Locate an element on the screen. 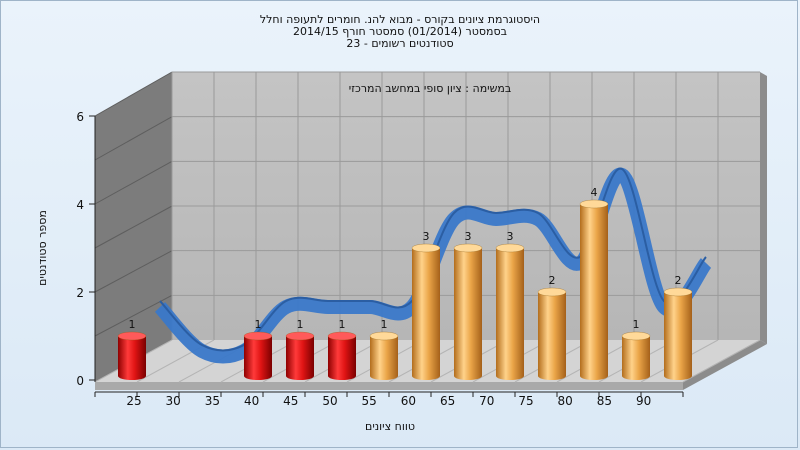  x-tick-label: 35 is located at coordinates (212, 401).